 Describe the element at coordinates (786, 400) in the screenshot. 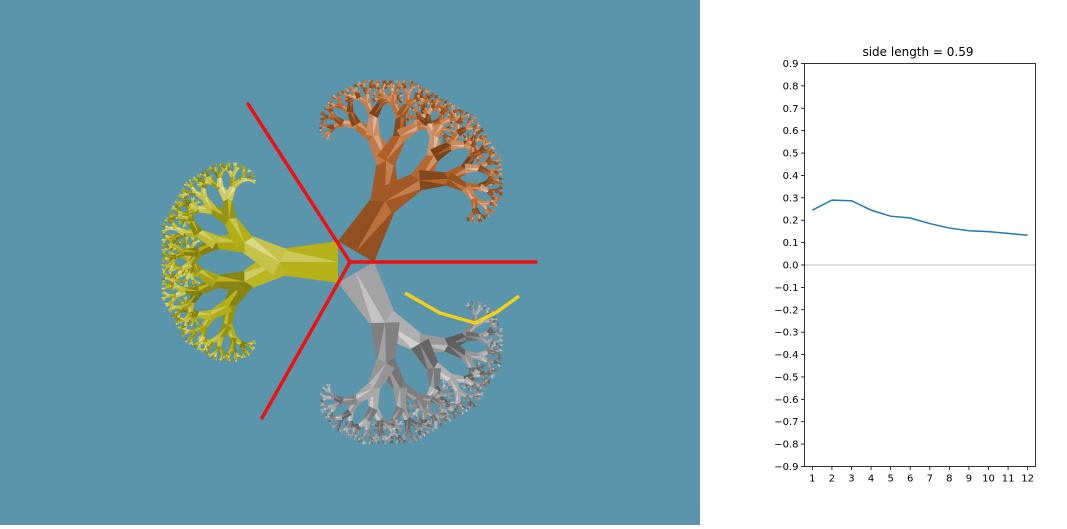

I see `y-tick-label: −0.6` at that location.